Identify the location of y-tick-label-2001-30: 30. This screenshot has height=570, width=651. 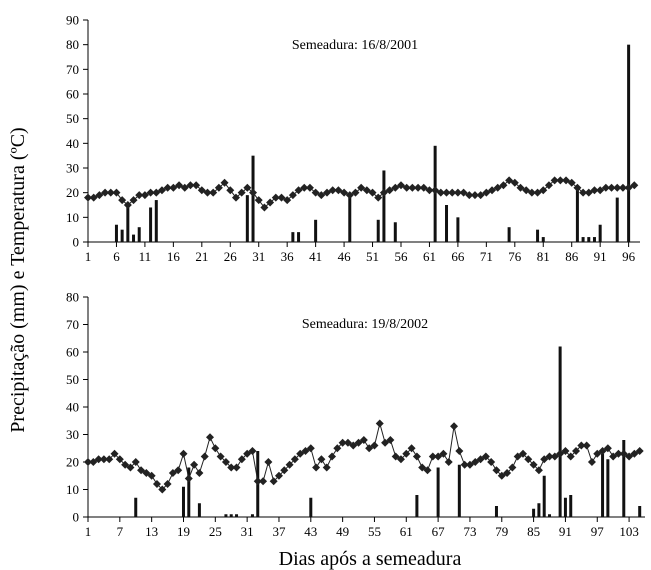
(72, 168).